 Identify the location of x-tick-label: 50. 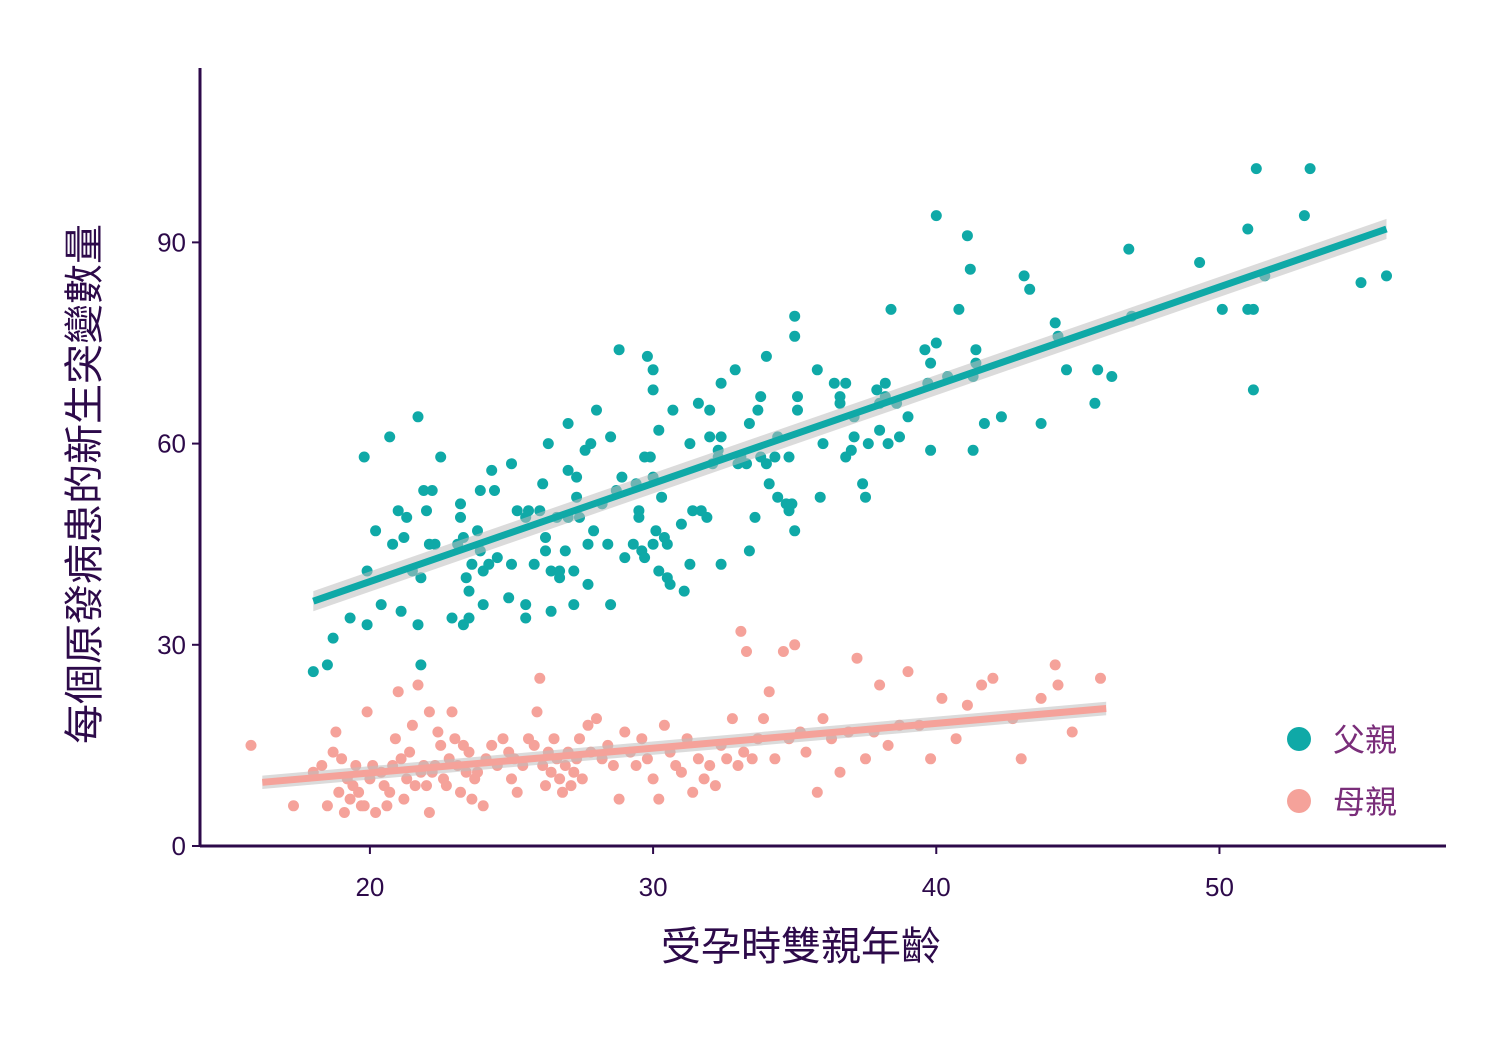
(1219, 887).